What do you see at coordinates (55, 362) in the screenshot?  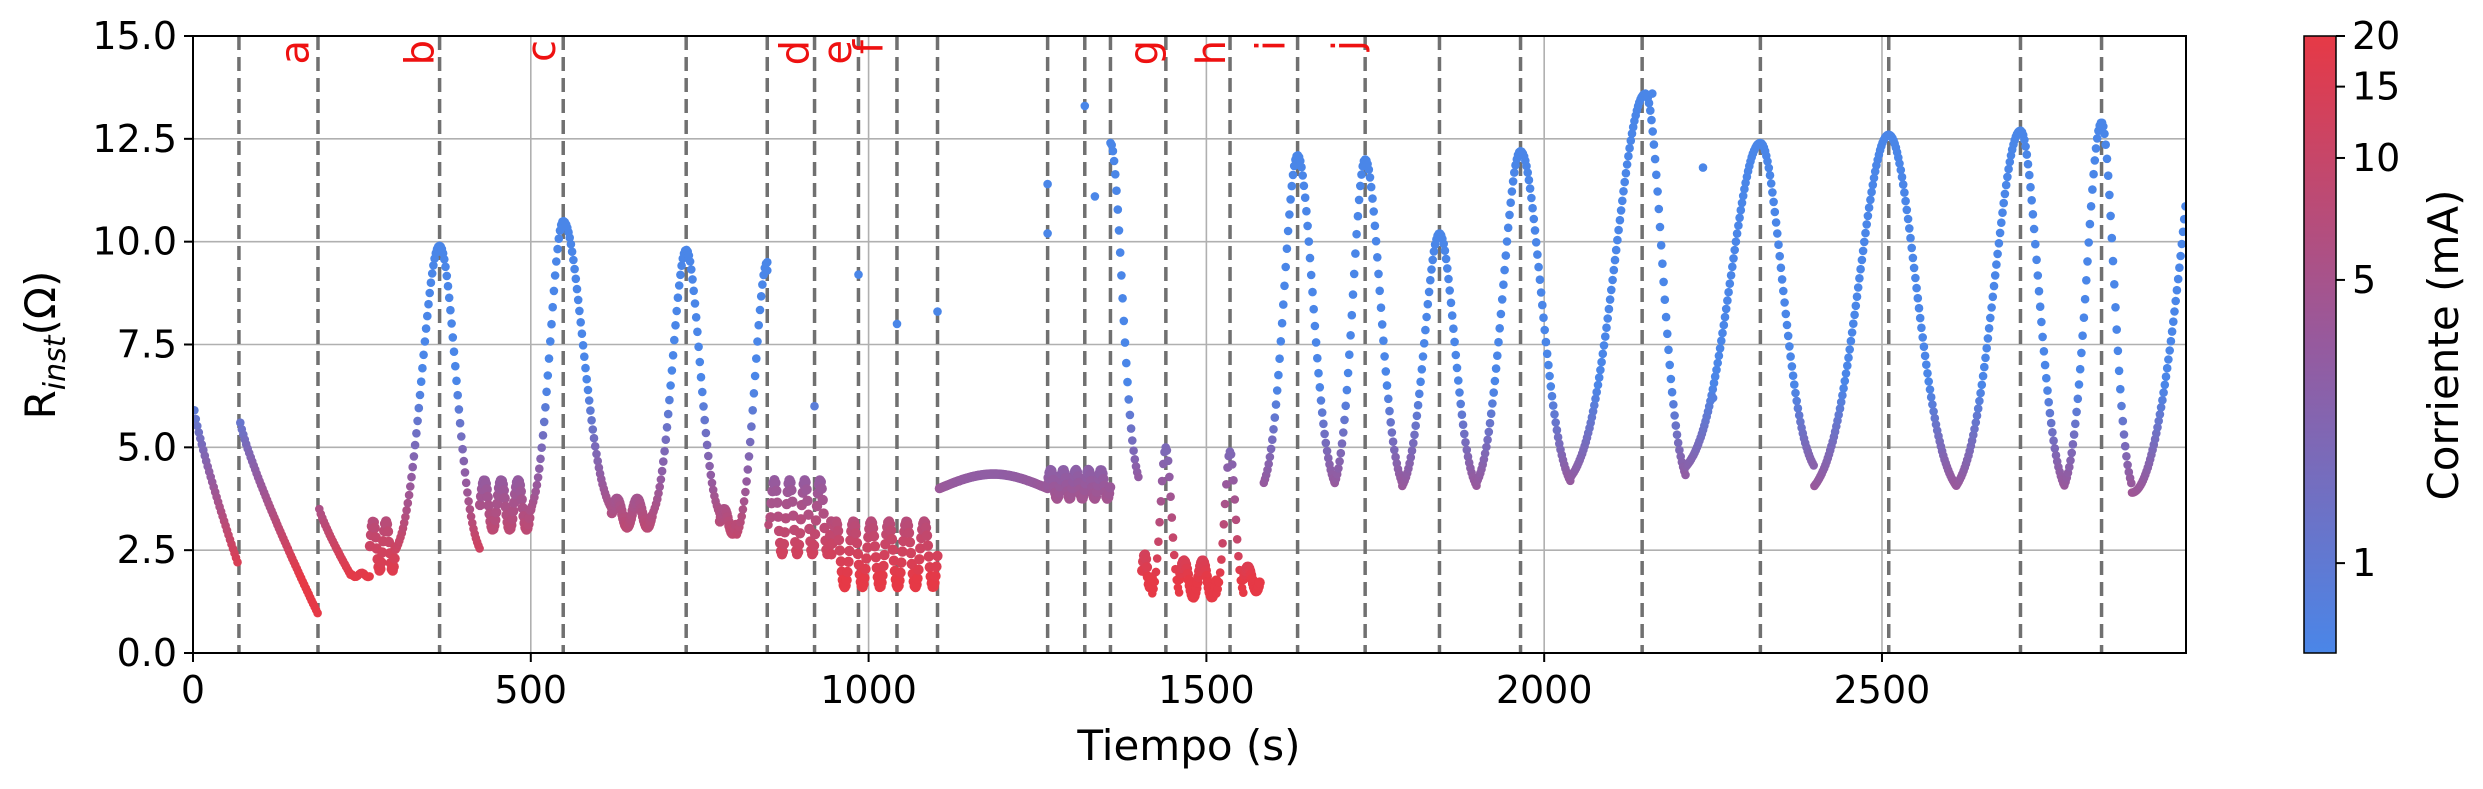 I see `y-axis-title-sub: inst` at bounding box center [55, 362].